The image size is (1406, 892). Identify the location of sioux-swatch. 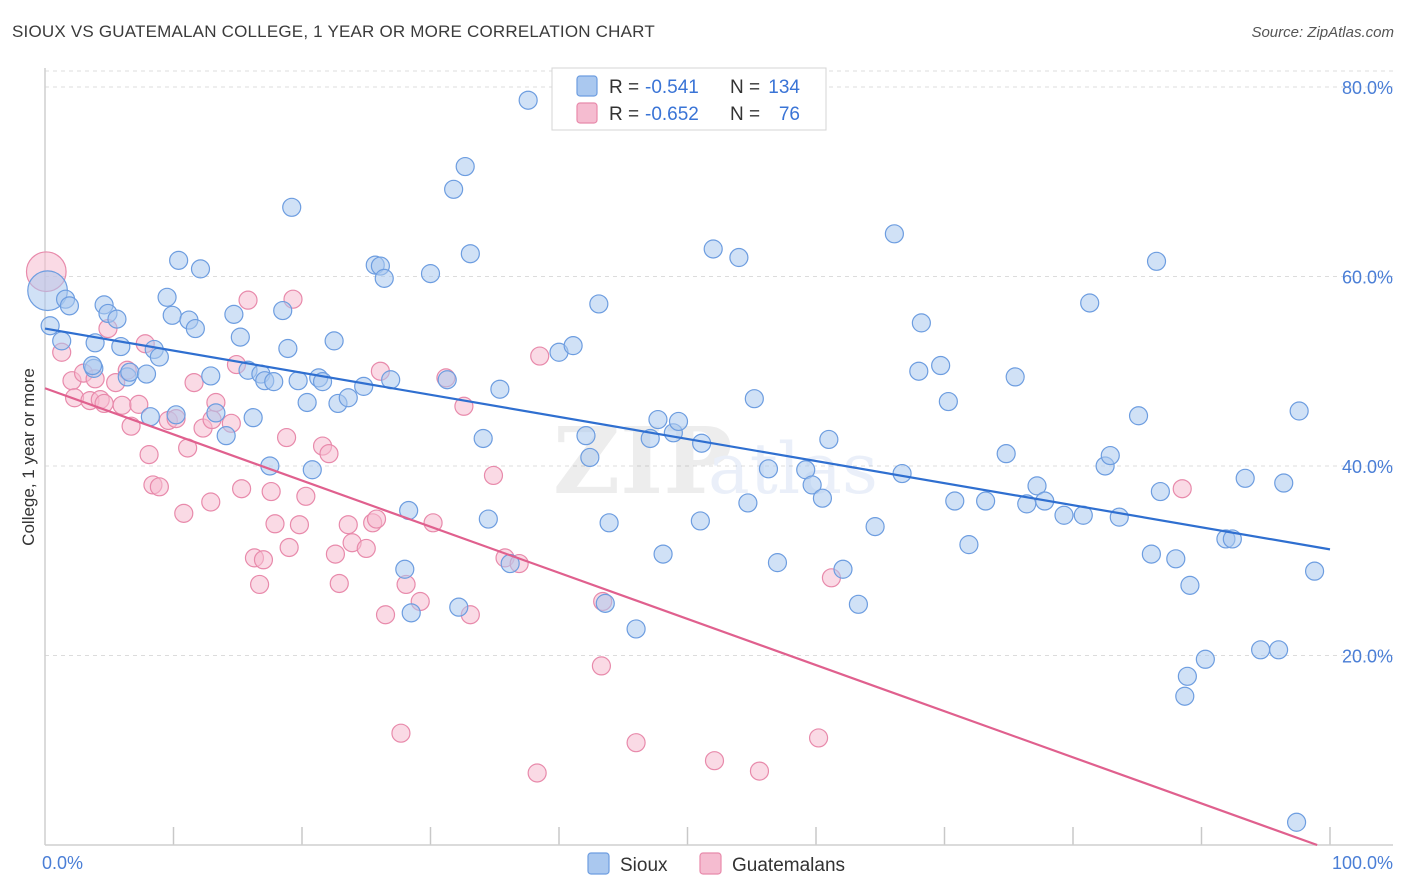
(587, 86).